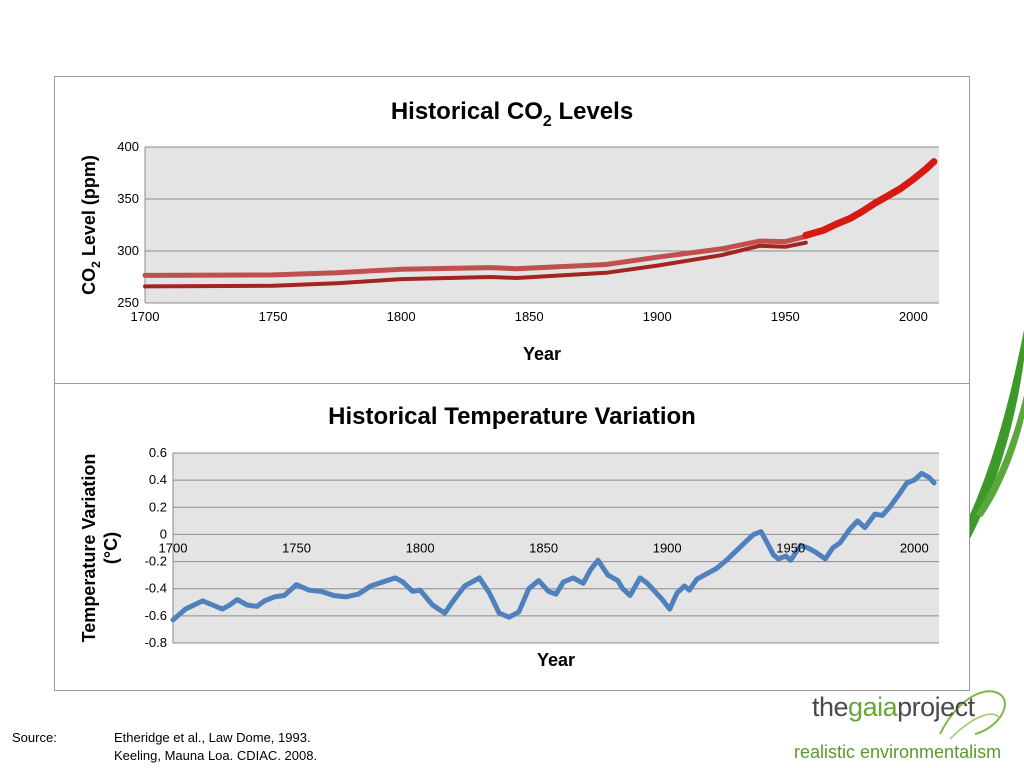 The width and height of the screenshot is (1024, 768). What do you see at coordinates (158, 479) in the screenshot?
I see `y-tick-label: 0.4` at bounding box center [158, 479].